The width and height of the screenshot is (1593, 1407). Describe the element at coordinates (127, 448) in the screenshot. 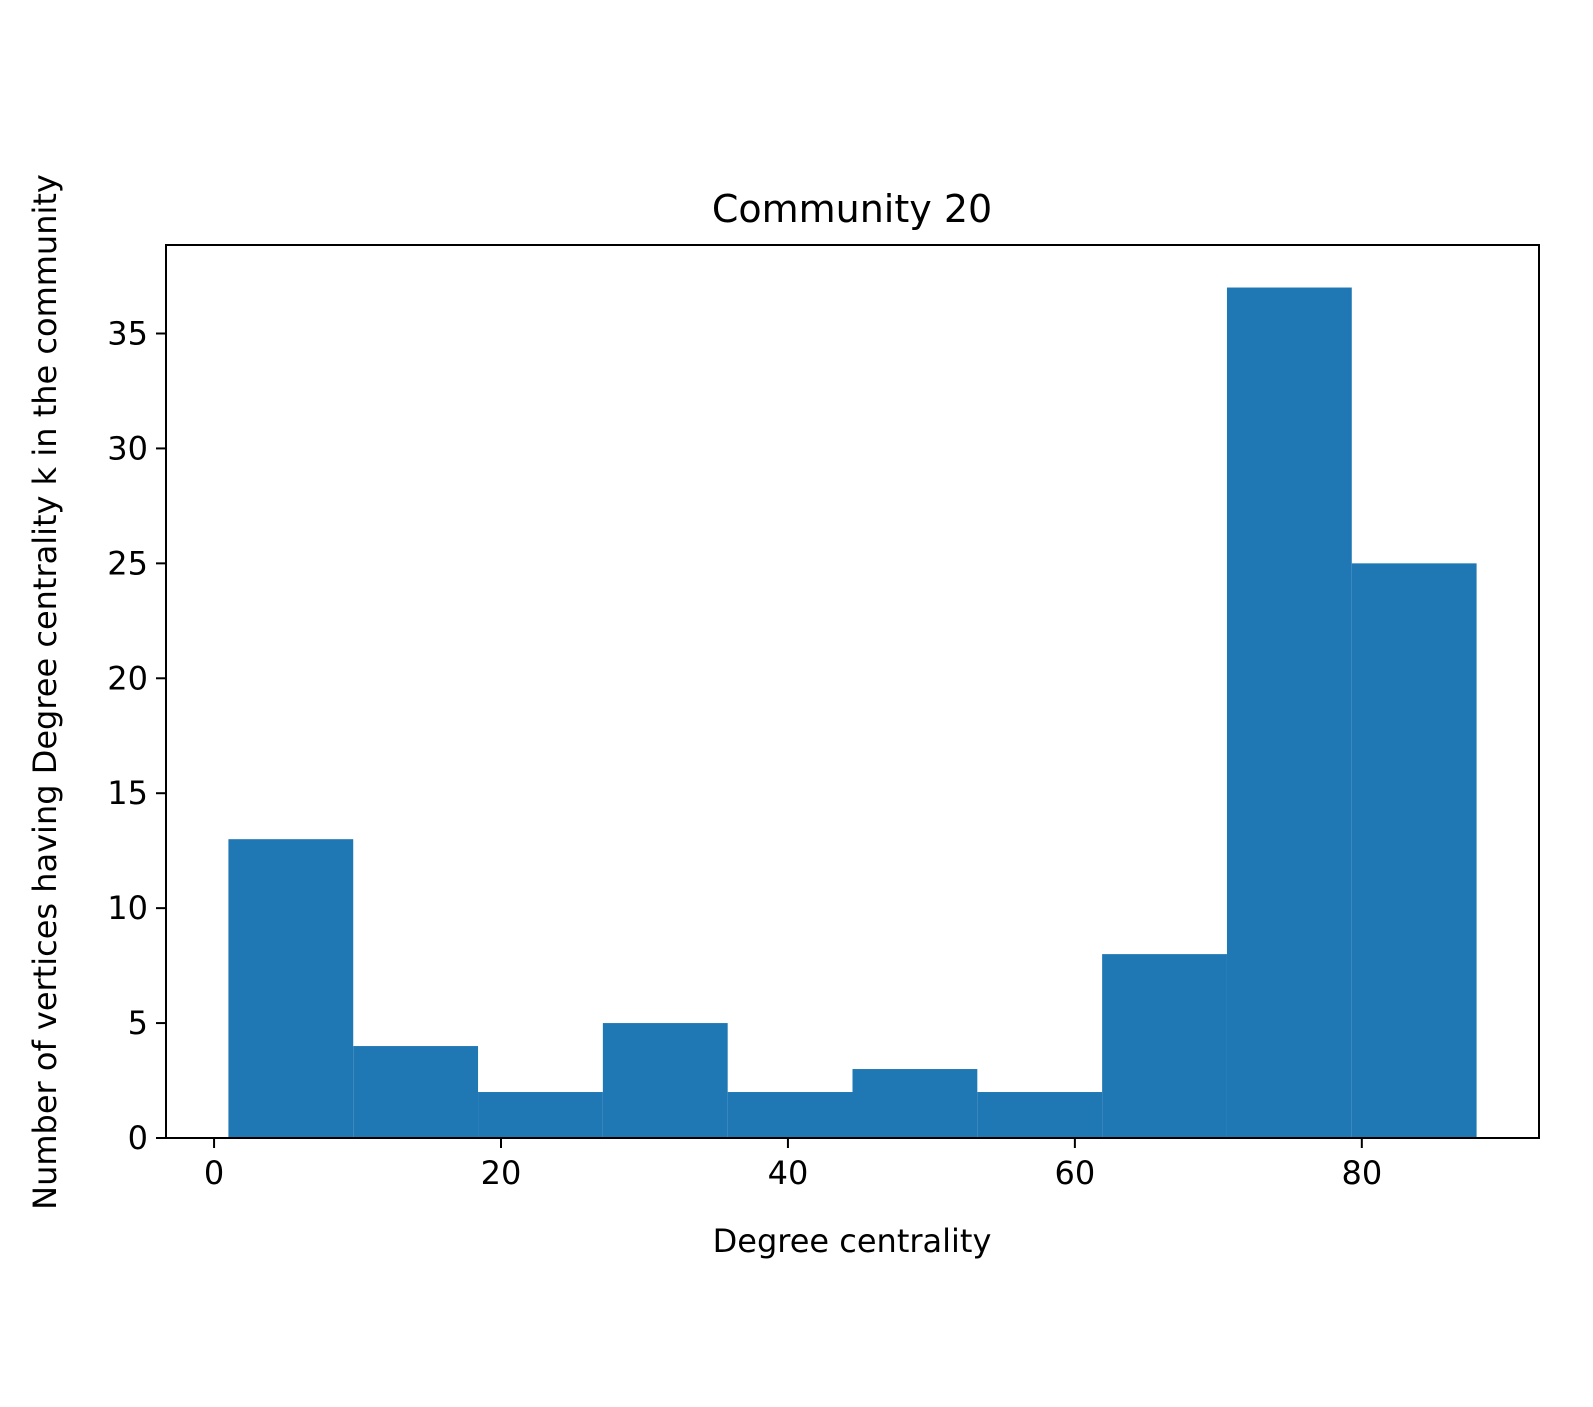

I see `y-tick-label: 30` at that location.